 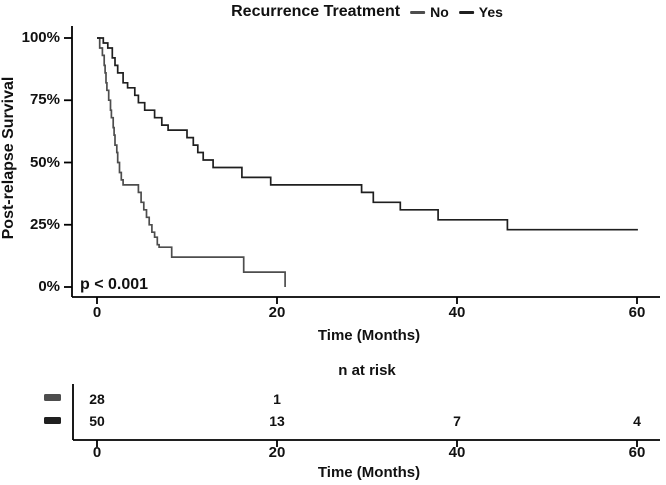 What do you see at coordinates (367, 370) in the screenshot?
I see `risk-table-title: n at risk` at bounding box center [367, 370].